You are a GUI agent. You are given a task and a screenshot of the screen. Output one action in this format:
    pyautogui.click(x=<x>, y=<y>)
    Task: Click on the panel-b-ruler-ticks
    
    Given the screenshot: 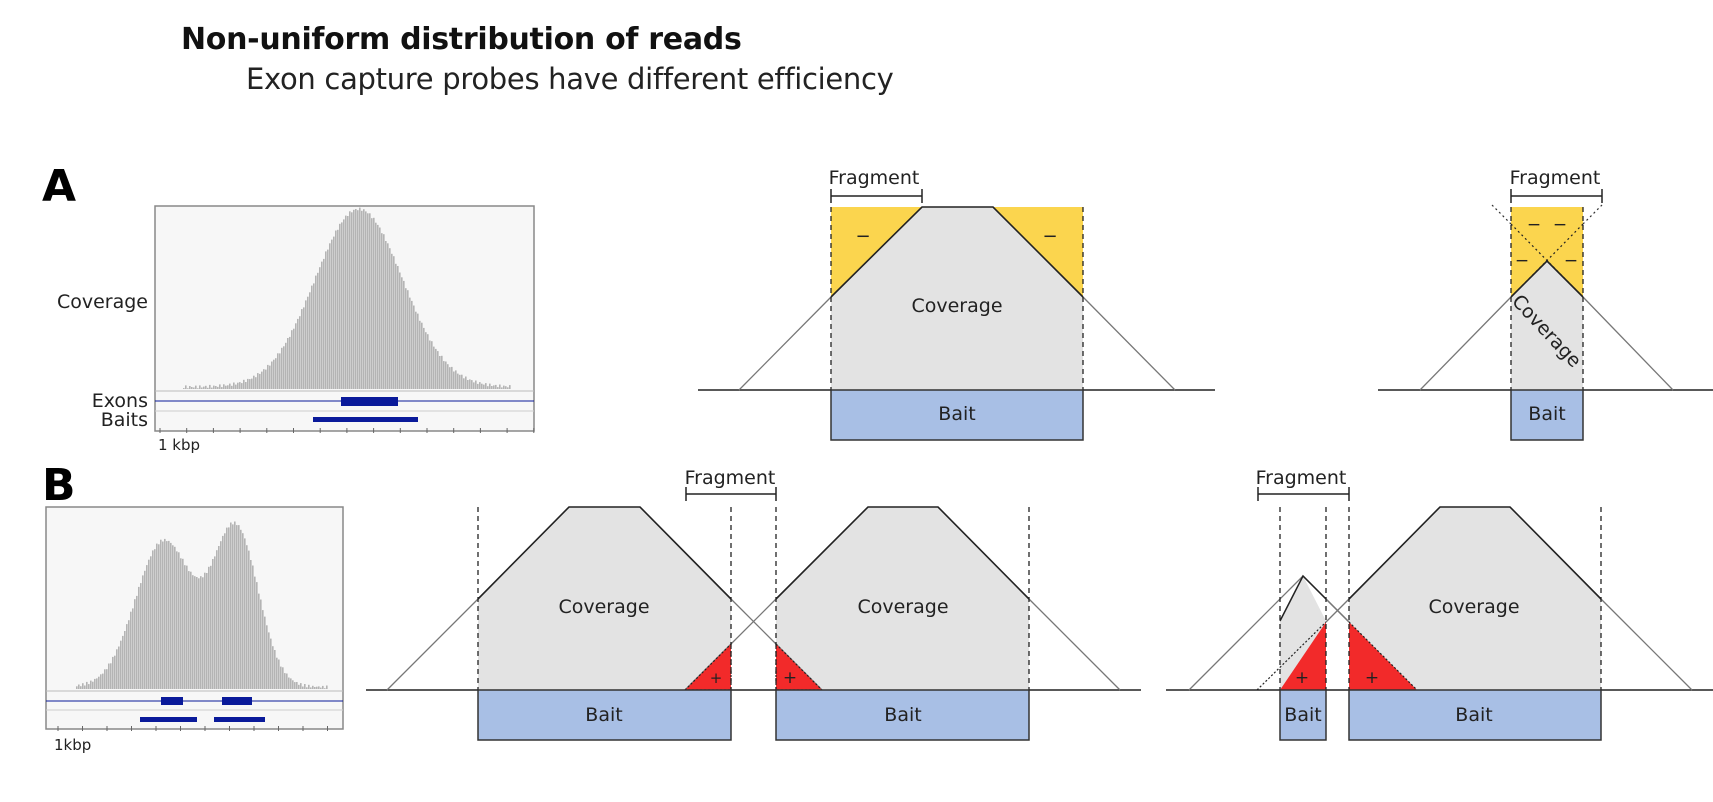 What is the action you would take?
    pyautogui.click(x=192, y=728)
    